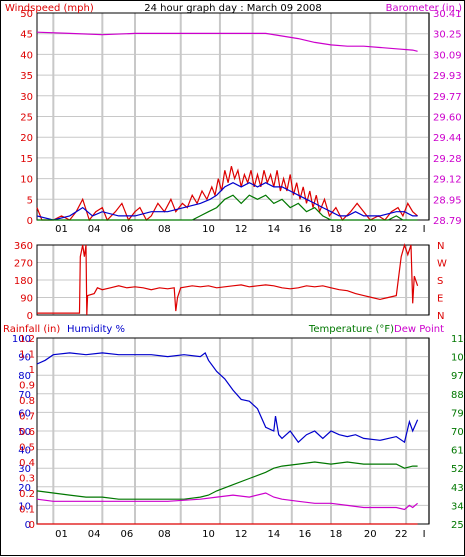  What do you see at coordinates (23, 246) in the screenshot?
I see `dir-ytick-4: 360` at bounding box center [23, 246].